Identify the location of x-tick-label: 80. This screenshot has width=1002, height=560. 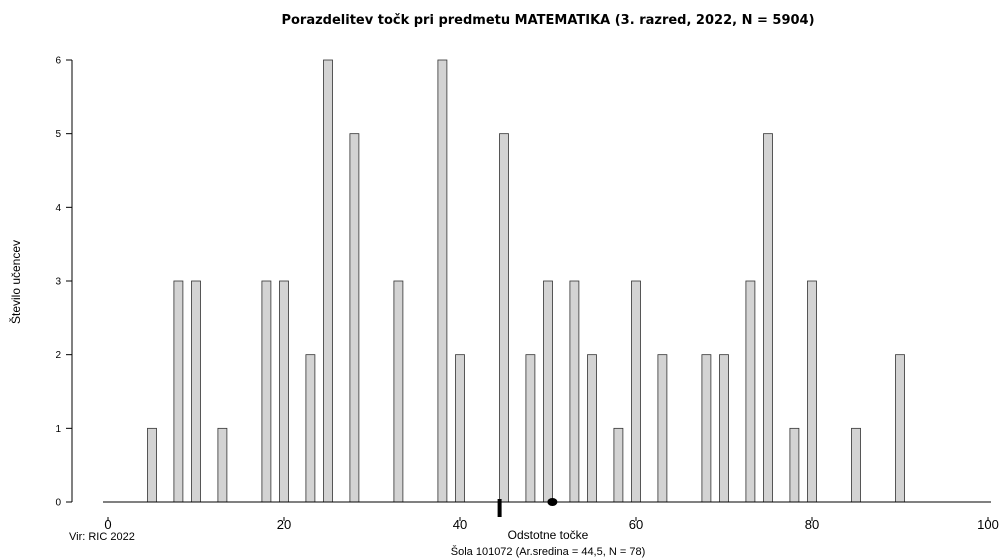
(812, 524).